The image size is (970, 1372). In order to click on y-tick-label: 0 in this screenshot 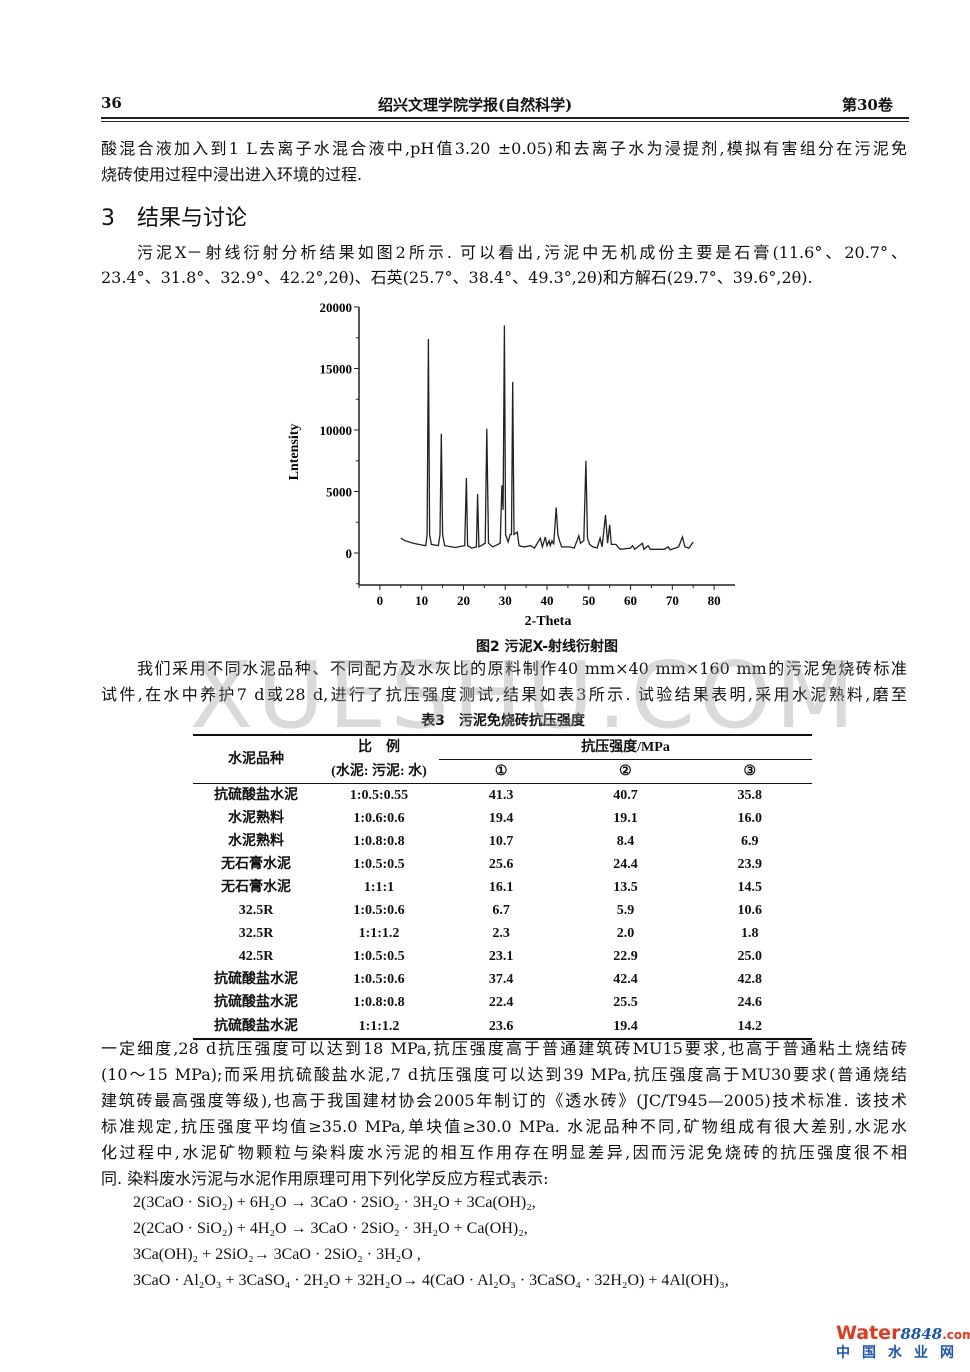, I will do `click(349, 553)`.